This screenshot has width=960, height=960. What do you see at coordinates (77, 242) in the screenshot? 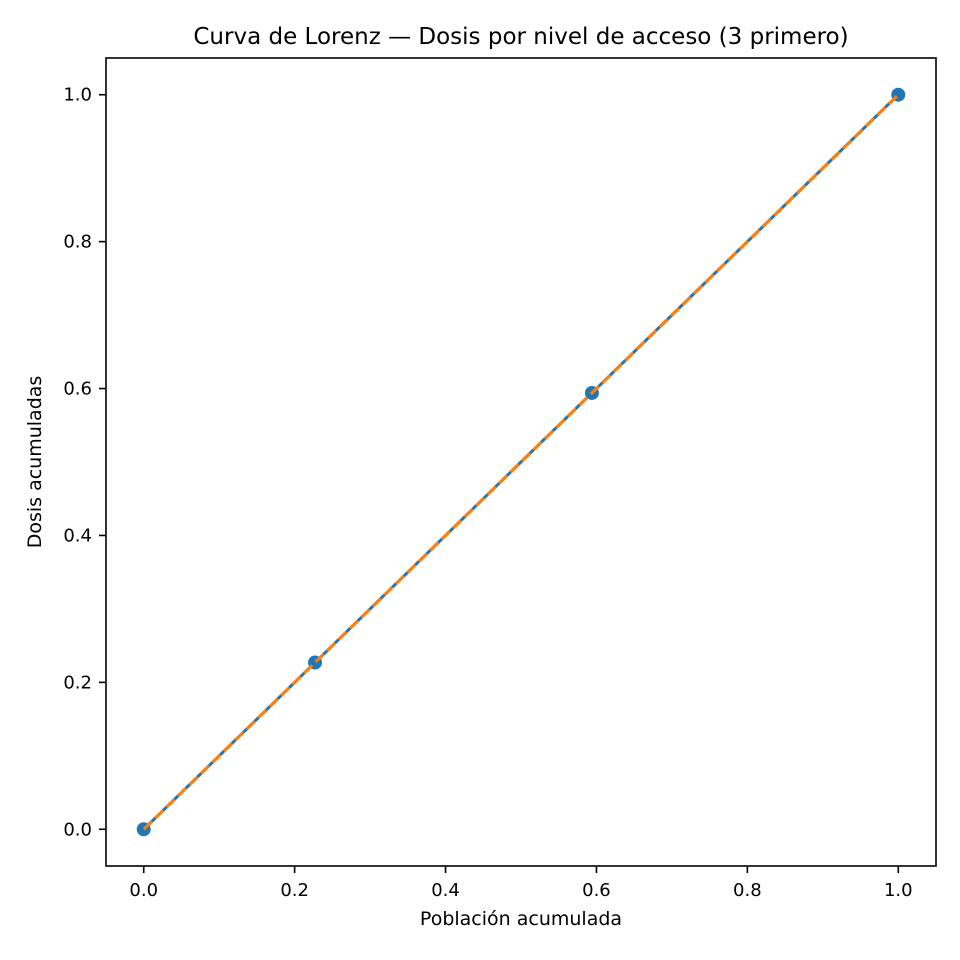
I see `y-tick-label: 0.8` at bounding box center [77, 242].